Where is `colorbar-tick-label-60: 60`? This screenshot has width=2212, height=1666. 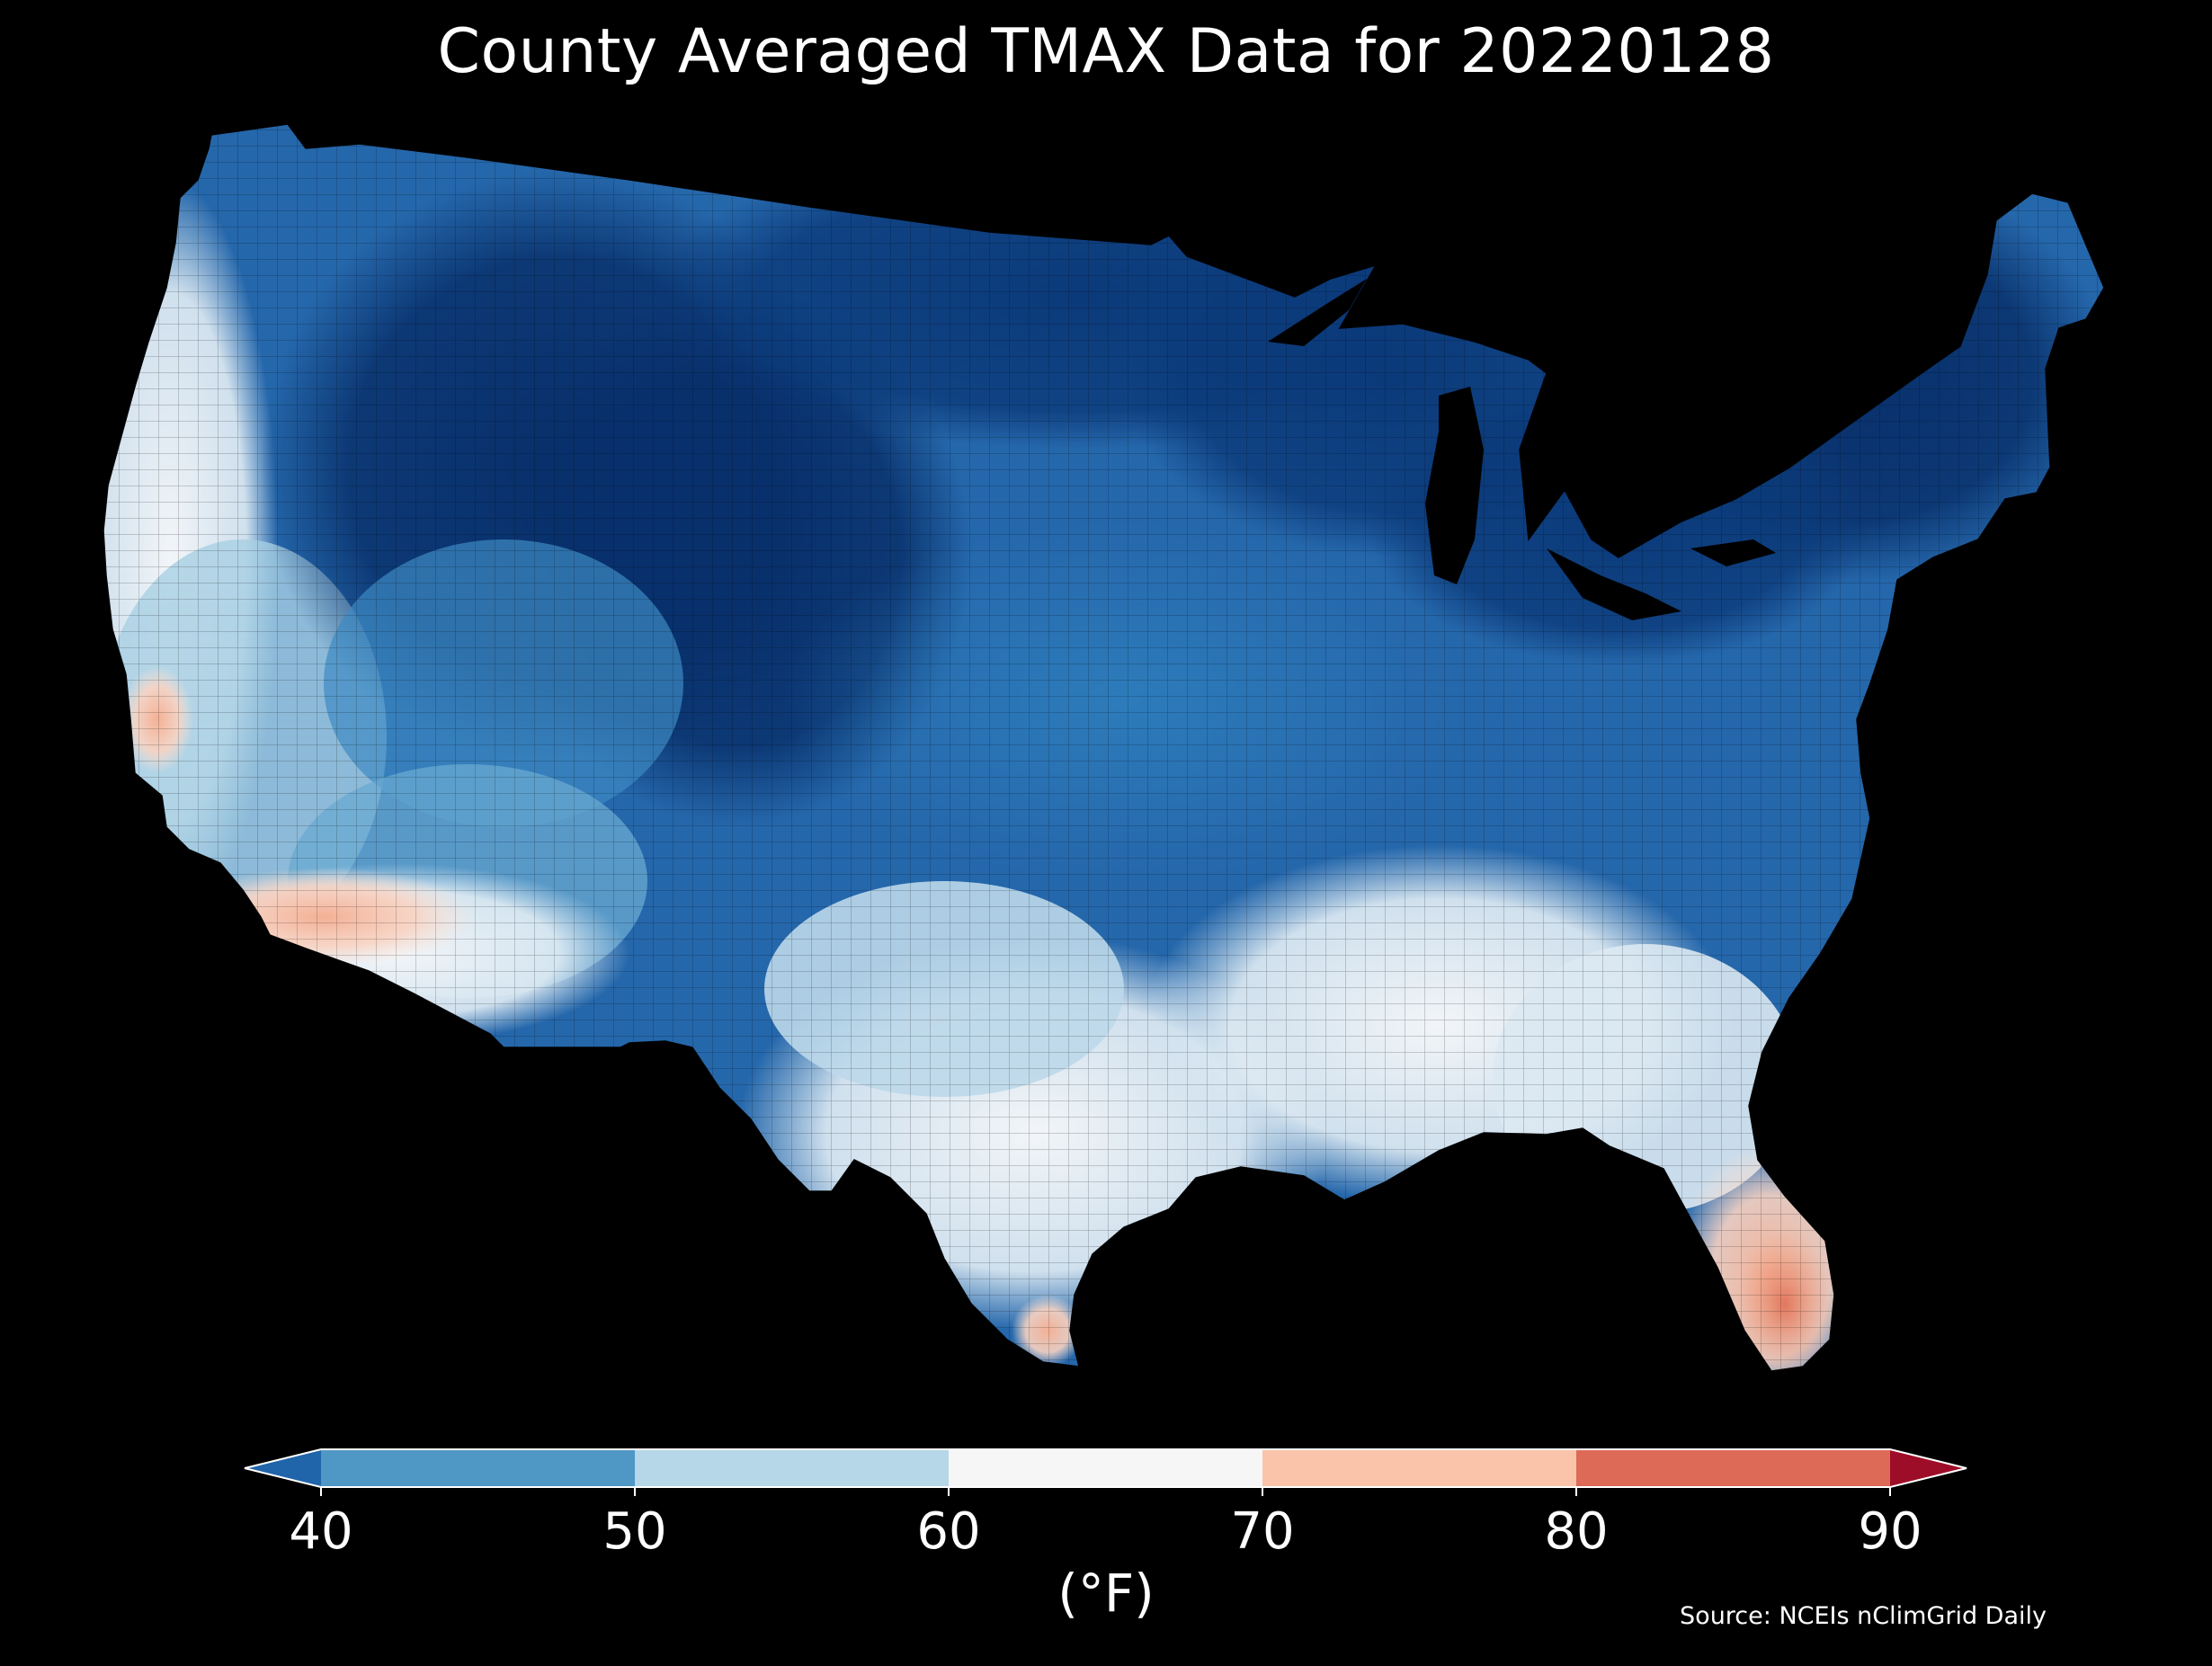 colorbar-tick-label-60: 60 is located at coordinates (948, 1532).